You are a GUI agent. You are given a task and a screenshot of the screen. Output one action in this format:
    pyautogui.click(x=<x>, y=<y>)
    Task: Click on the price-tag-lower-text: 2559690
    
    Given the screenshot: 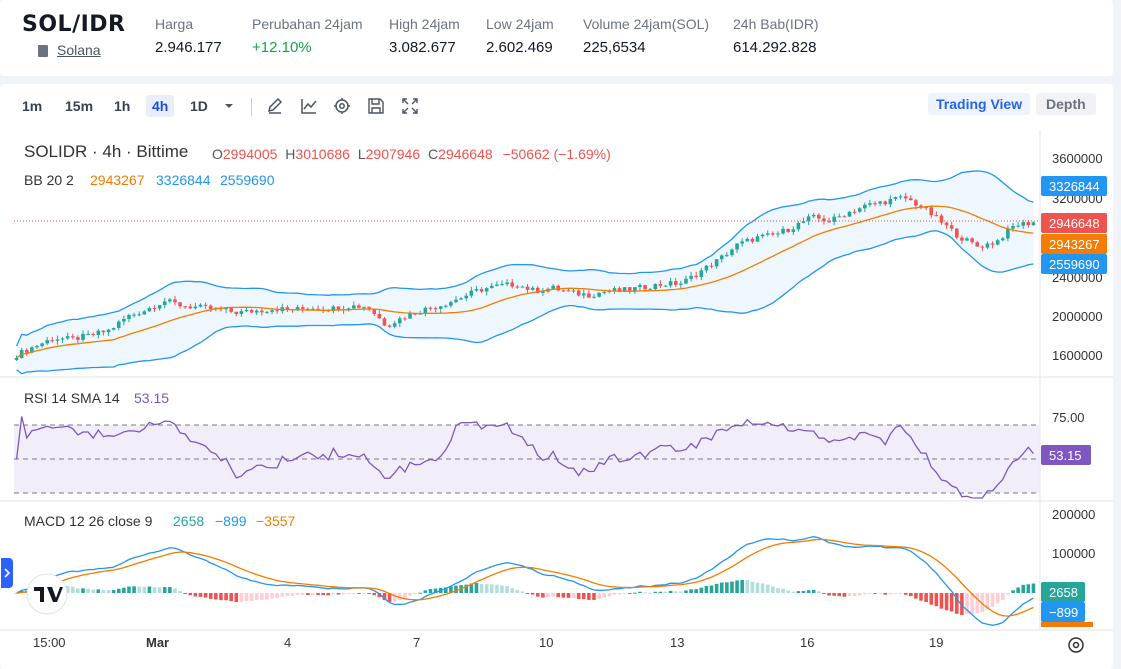 What is the action you would take?
    pyautogui.click(x=1074, y=264)
    